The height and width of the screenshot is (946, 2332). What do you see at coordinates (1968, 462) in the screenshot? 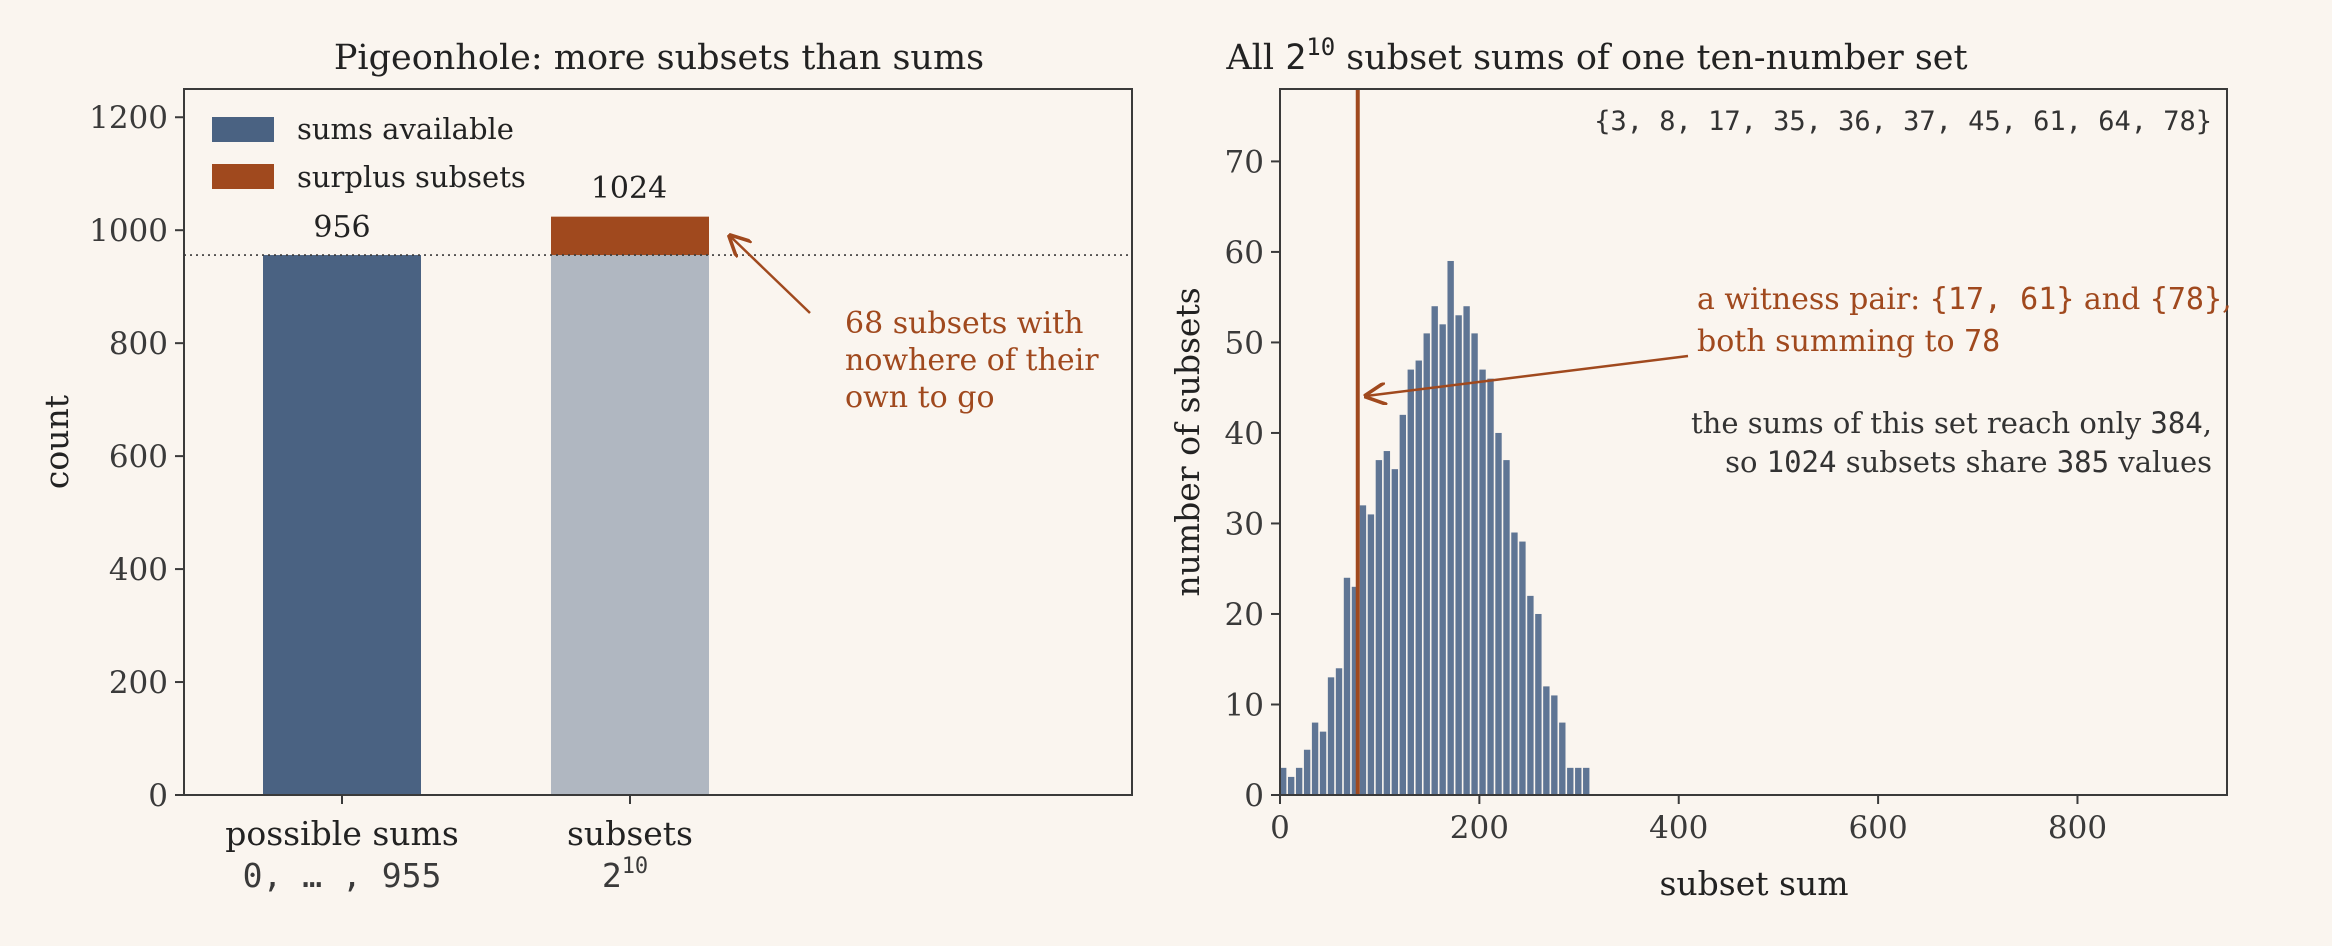
I see `range-note-line2: so 1024 subsets share 385 values` at bounding box center [1968, 462].